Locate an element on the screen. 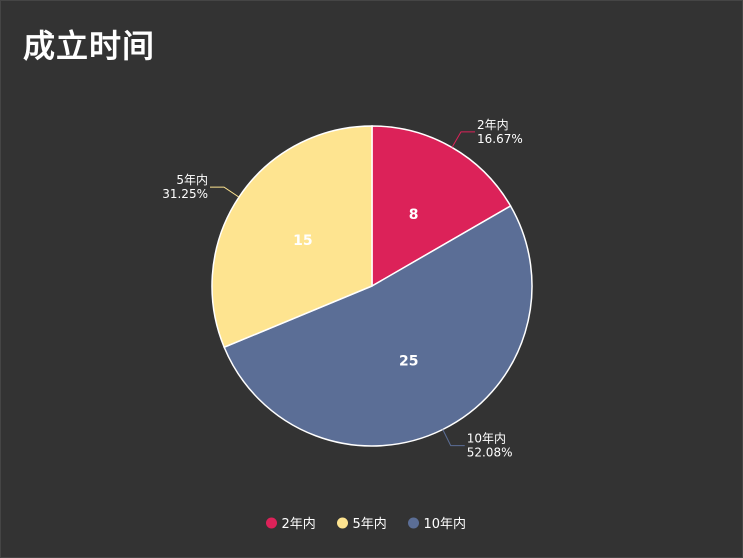 The image size is (743, 558). callout-name: 5年内 is located at coordinates (192, 180).